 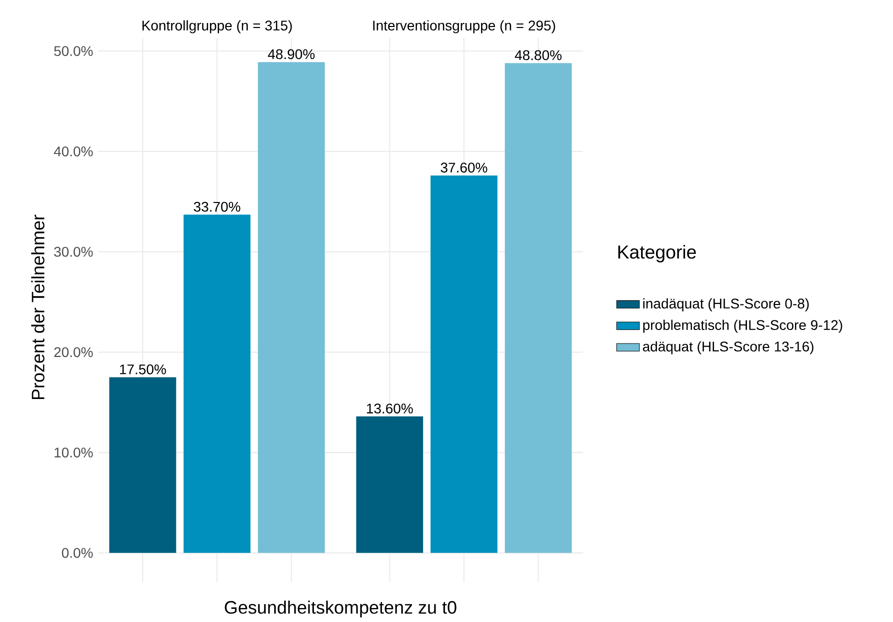 What do you see at coordinates (340, 609) in the screenshot?
I see `x-axis-title: Gesundheitskompetenz zu t0` at bounding box center [340, 609].